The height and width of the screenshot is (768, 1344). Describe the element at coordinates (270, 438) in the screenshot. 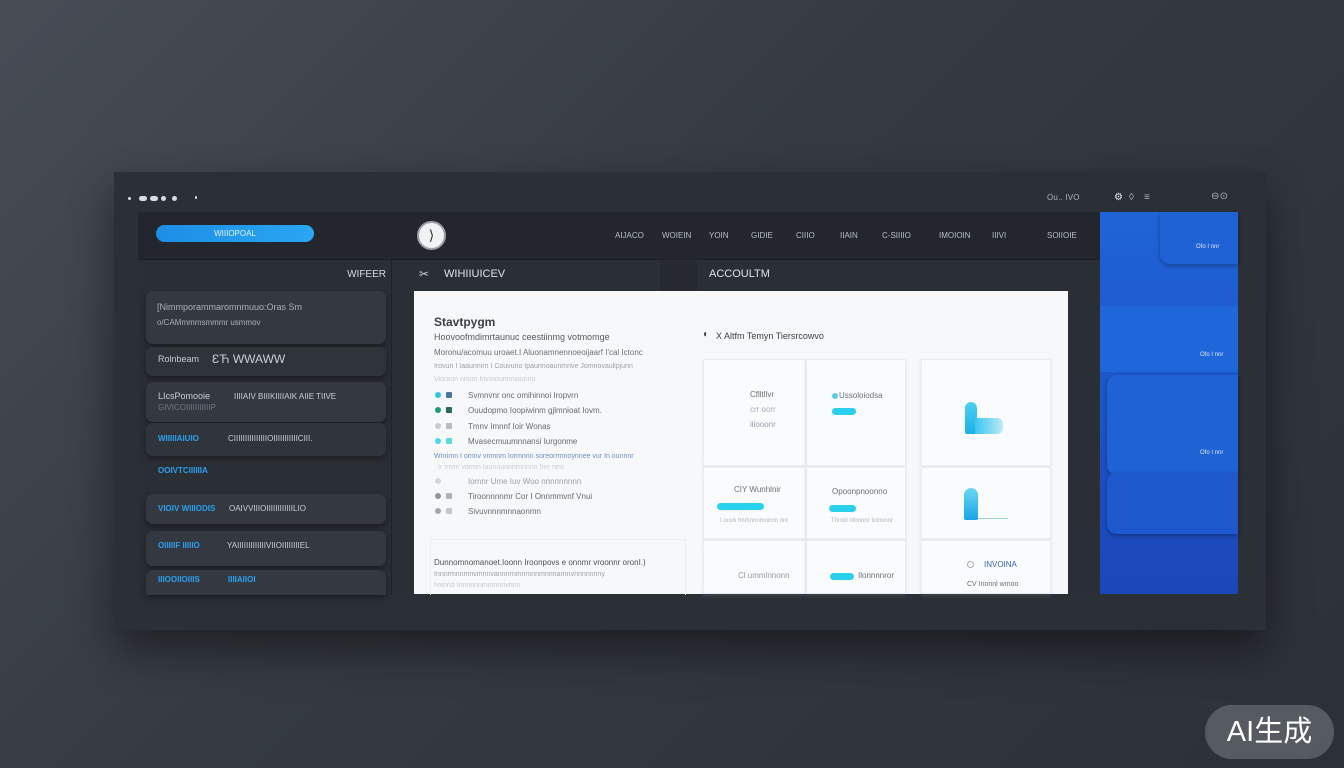

I see `item-value: CIIIIIIIIIIIIIIIOIIIIIIIIIIICIII.` at that location.